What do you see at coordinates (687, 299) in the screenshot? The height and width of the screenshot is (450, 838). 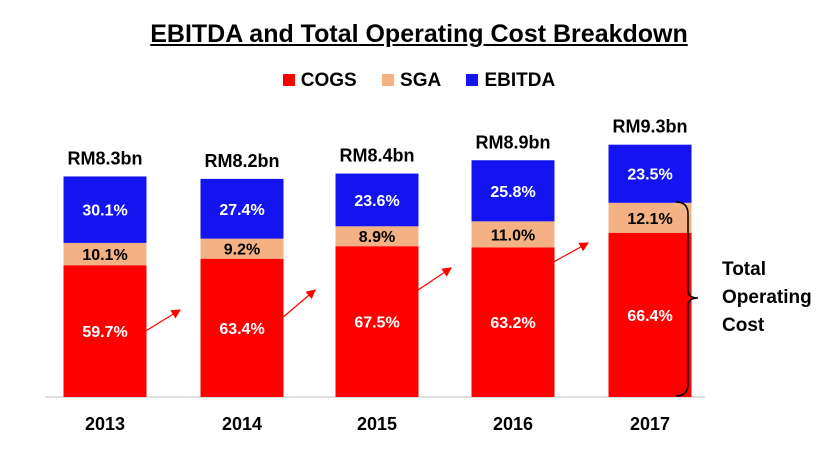 I see `bracket` at bounding box center [687, 299].